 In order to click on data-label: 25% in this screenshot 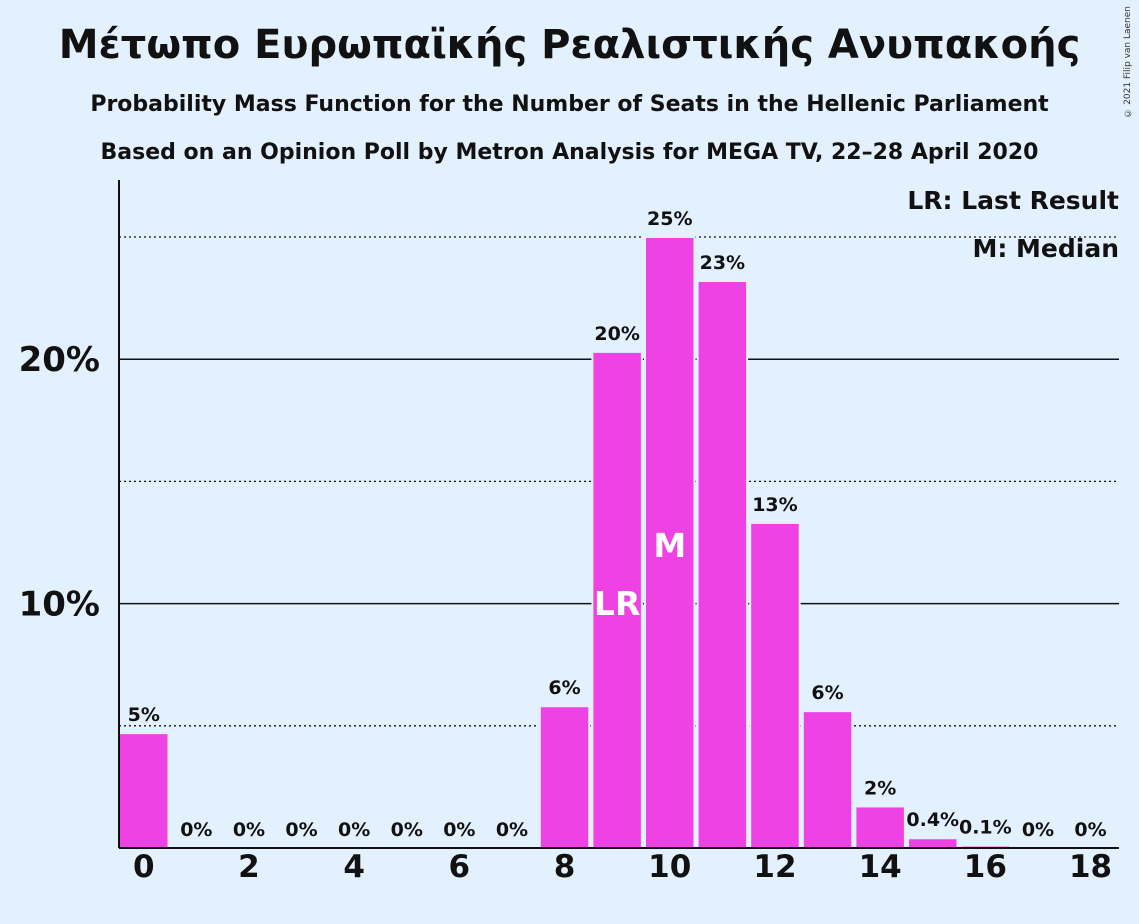, I will do `click(669, 219)`.